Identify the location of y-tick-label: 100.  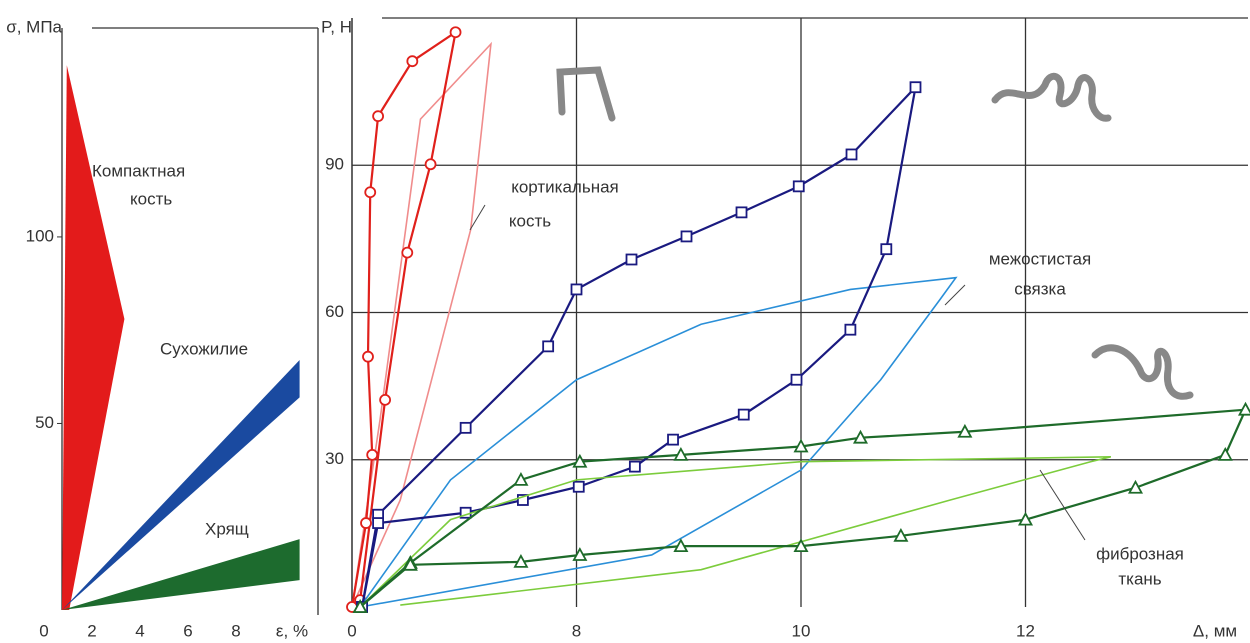
(40, 235).